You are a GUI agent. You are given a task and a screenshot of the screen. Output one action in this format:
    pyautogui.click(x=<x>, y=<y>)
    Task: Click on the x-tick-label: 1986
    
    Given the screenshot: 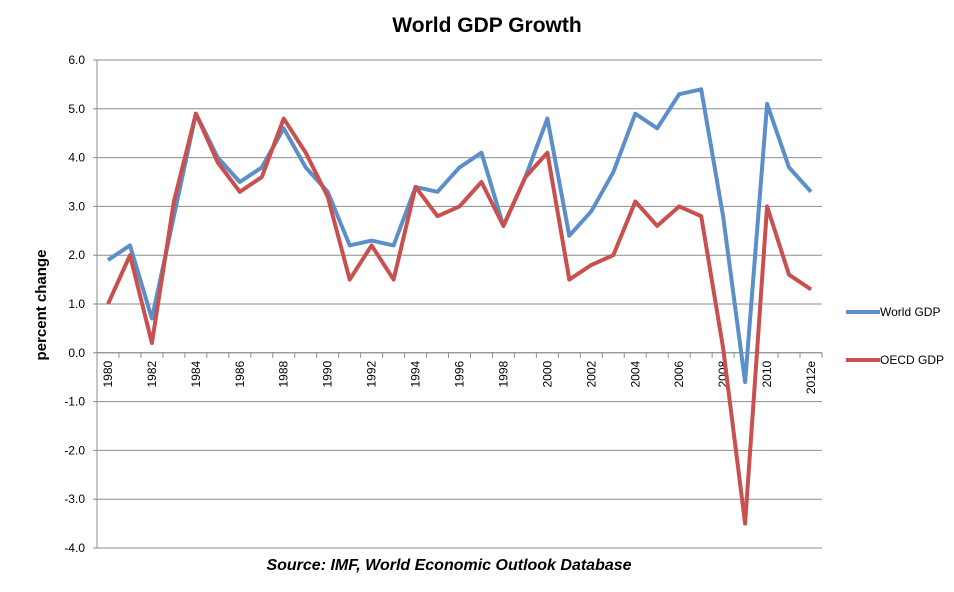 What is the action you would take?
    pyautogui.click(x=240, y=373)
    